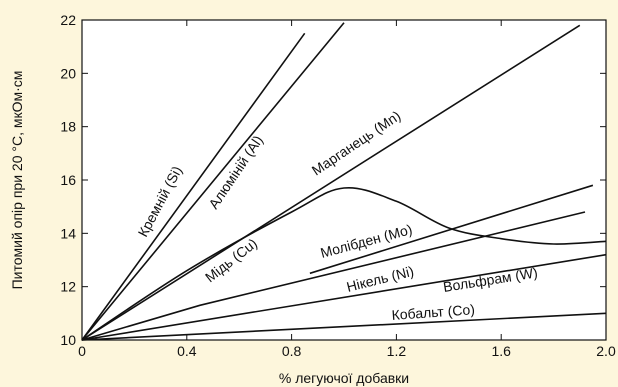 The height and width of the screenshot is (387, 618). Describe the element at coordinates (68, 127) in the screenshot. I see `y-tick-label: 18` at that location.